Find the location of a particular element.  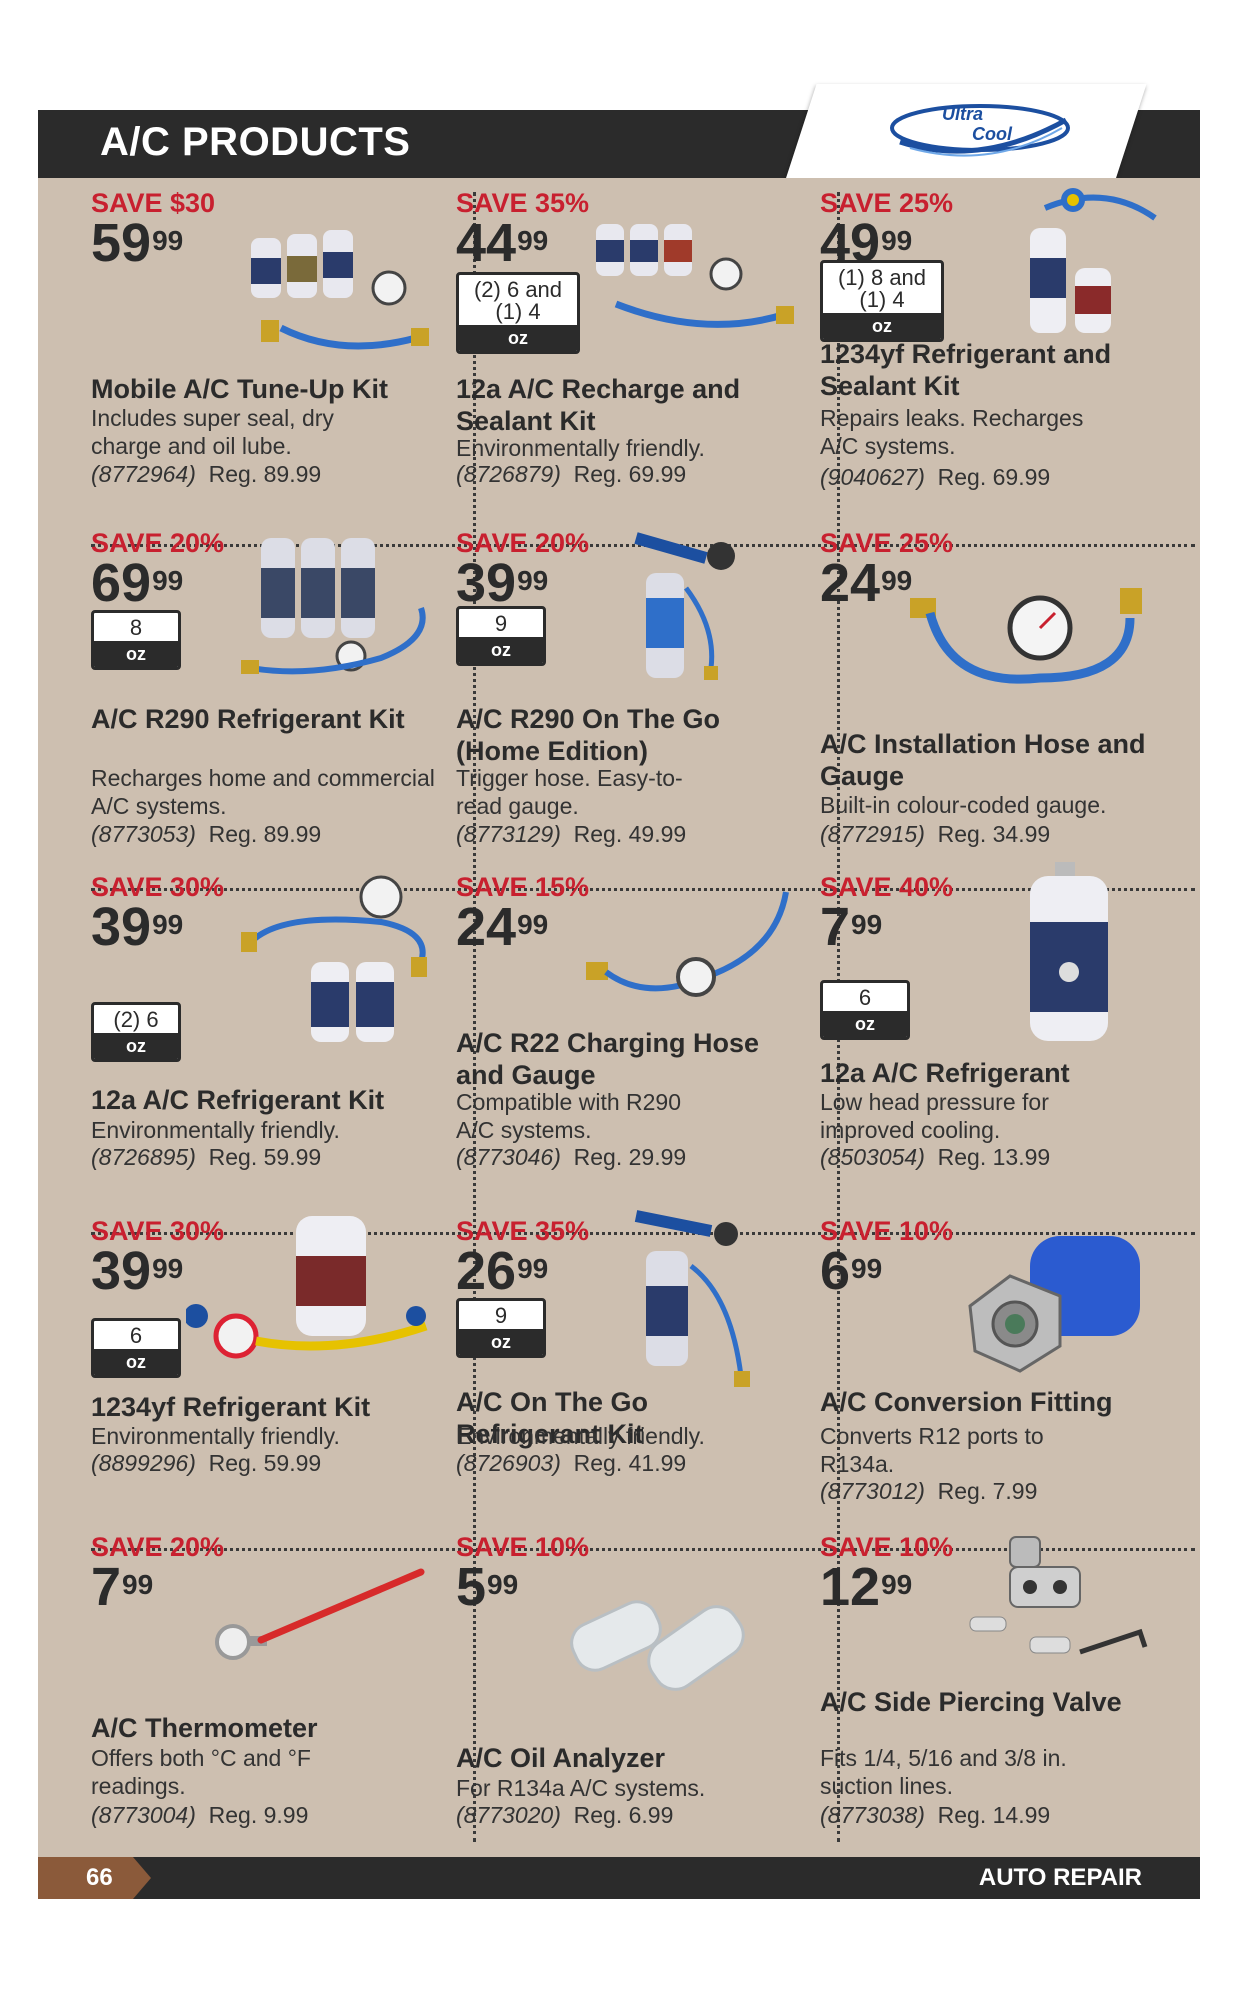

product-description: Built-in colour-coded gauge. is located at coordinates (963, 805).